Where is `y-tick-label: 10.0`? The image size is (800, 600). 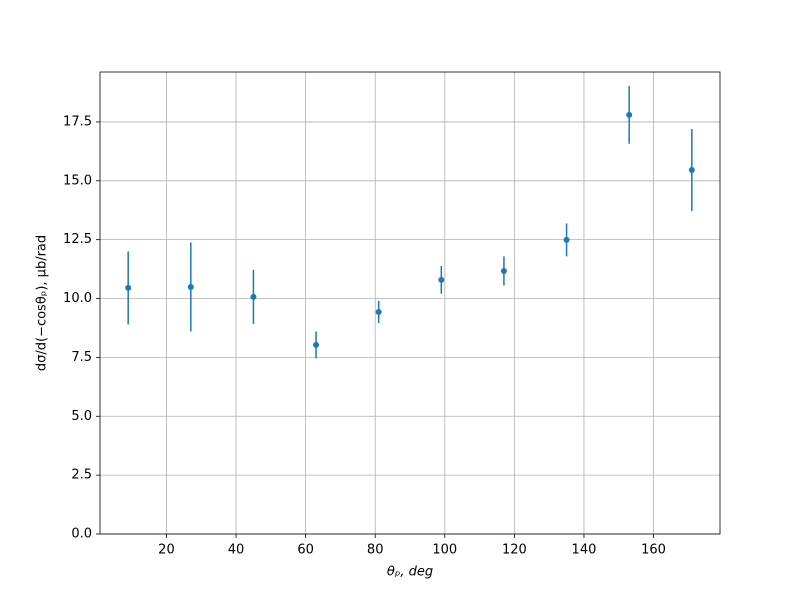
y-tick-label: 10.0 is located at coordinates (77, 298).